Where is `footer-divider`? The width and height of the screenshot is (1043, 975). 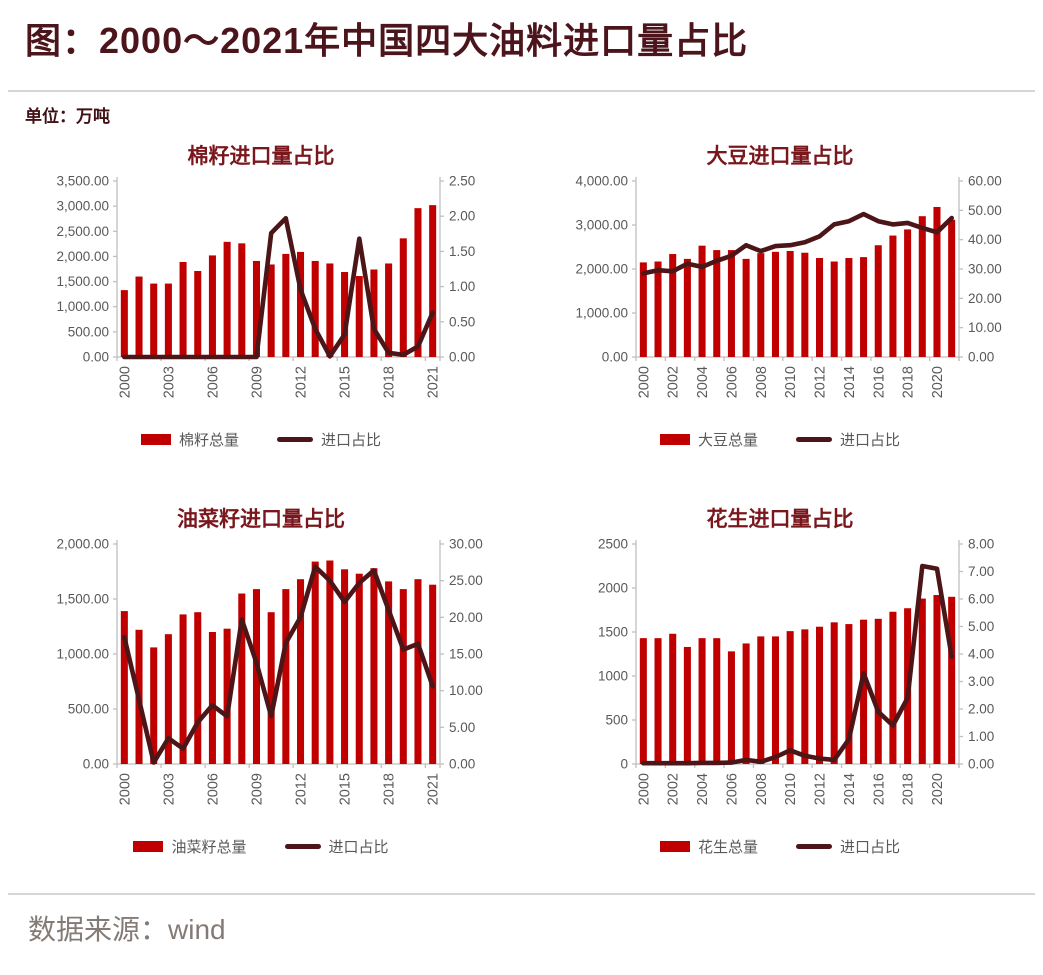 footer-divider is located at coordinates (521, 894).